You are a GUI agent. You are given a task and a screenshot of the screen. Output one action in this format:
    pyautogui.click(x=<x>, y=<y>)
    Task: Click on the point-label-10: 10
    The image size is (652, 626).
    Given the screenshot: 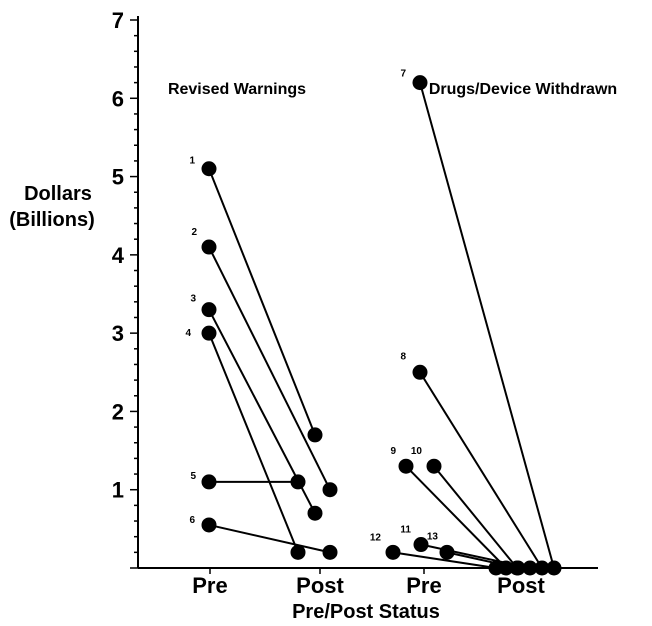 What is the action you would take?
    pyautogui.click(x=417, y=451)
    